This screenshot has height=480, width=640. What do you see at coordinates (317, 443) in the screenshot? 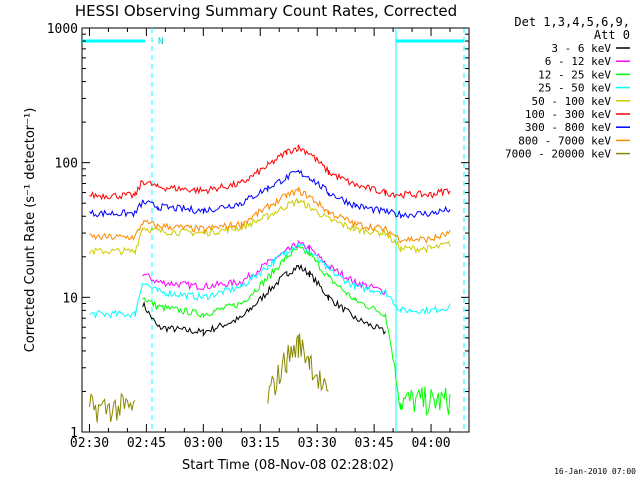
I see `x-tick-label: 03:30` at bounding box center [317, 443].